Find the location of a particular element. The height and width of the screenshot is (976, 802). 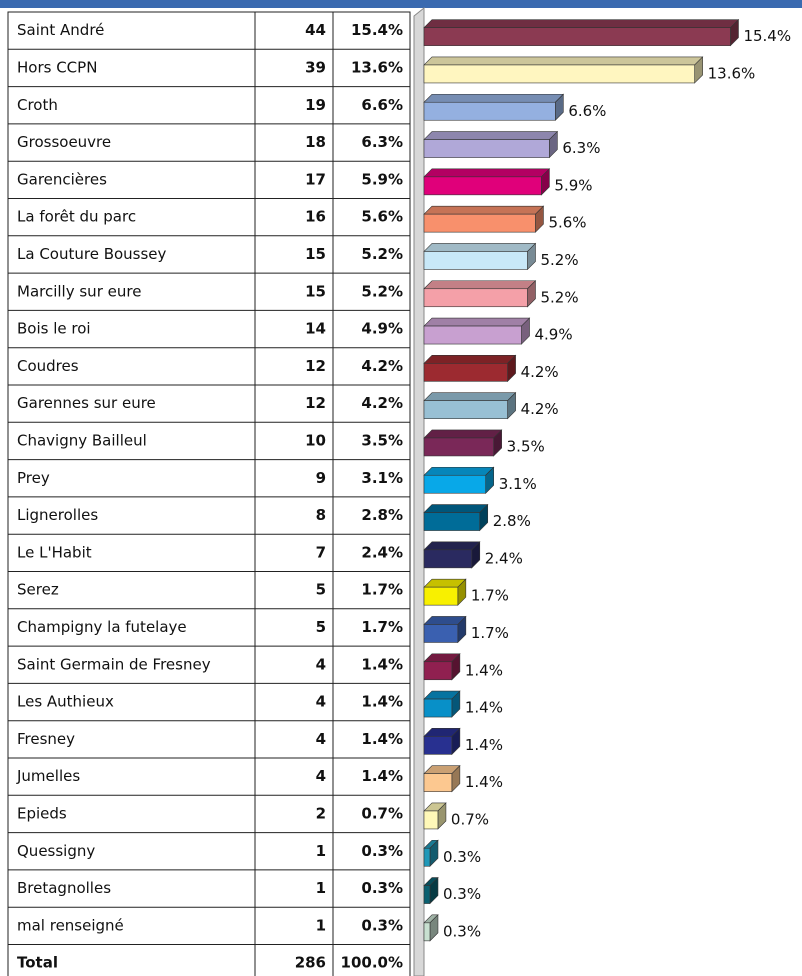

row-name: Saint André is located at coordinates (60, 30).